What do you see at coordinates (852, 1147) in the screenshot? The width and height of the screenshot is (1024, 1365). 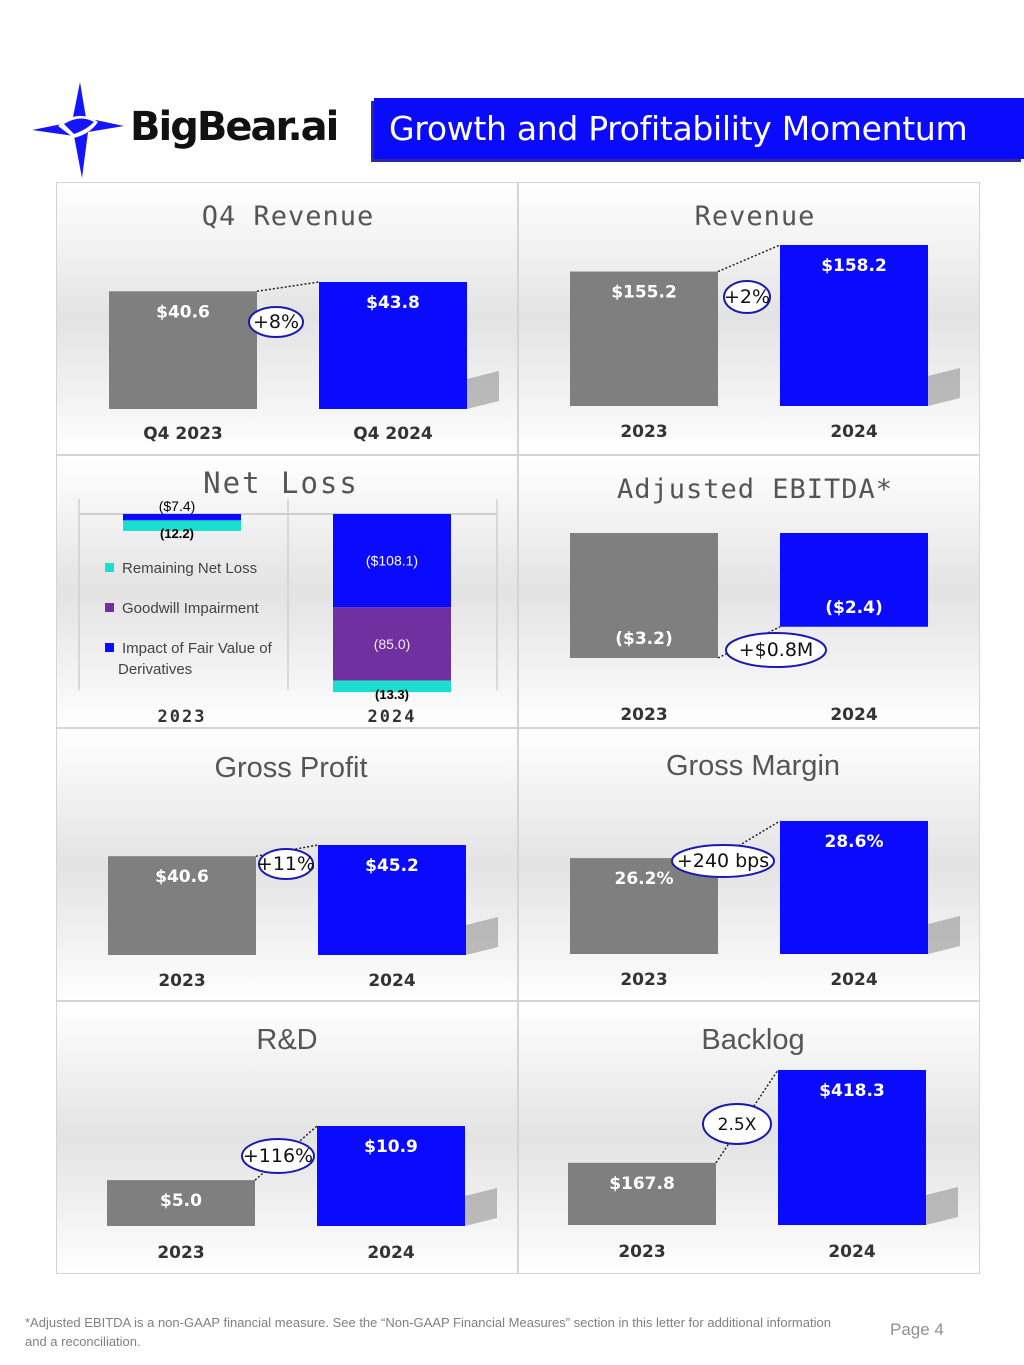 I see `backlog-bar-2024` at bounding box center [852, 1147].